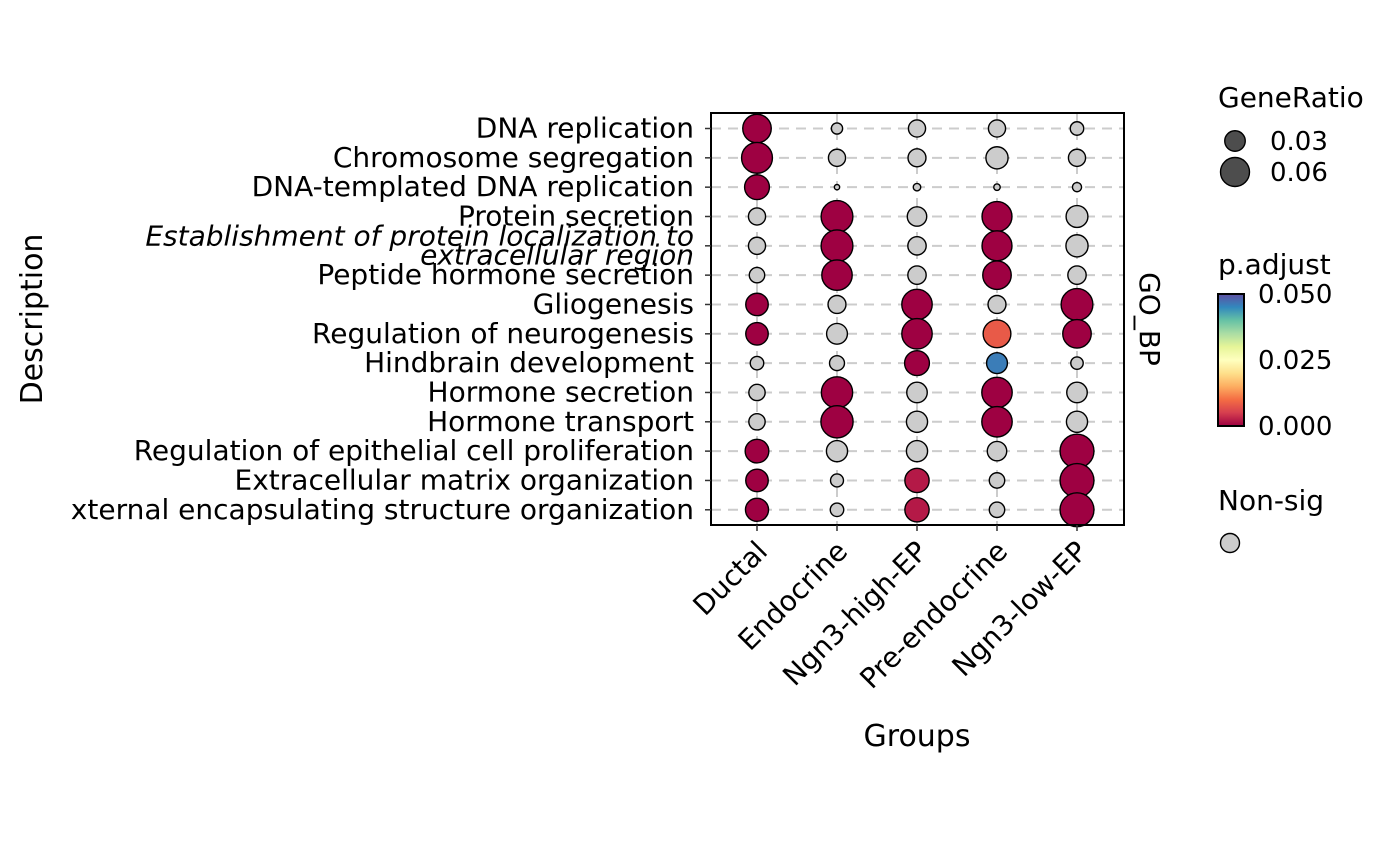 The height and width of the screenshot is (866, 1400). Describe the element at coordinates (613, 303) in the screenshot. I see `y-tick-label: Gliogenesis` at that location.